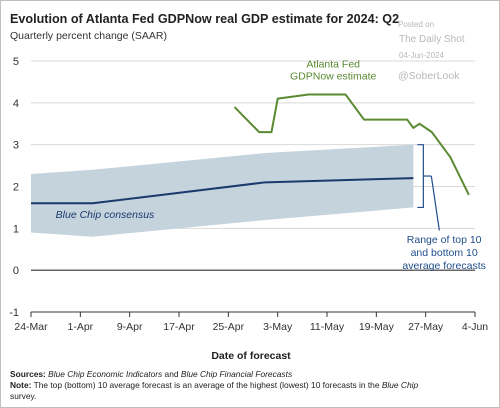 The image size is (500, 408). I want to click on x-axis-title: Date of forecast, so click(251, 356).